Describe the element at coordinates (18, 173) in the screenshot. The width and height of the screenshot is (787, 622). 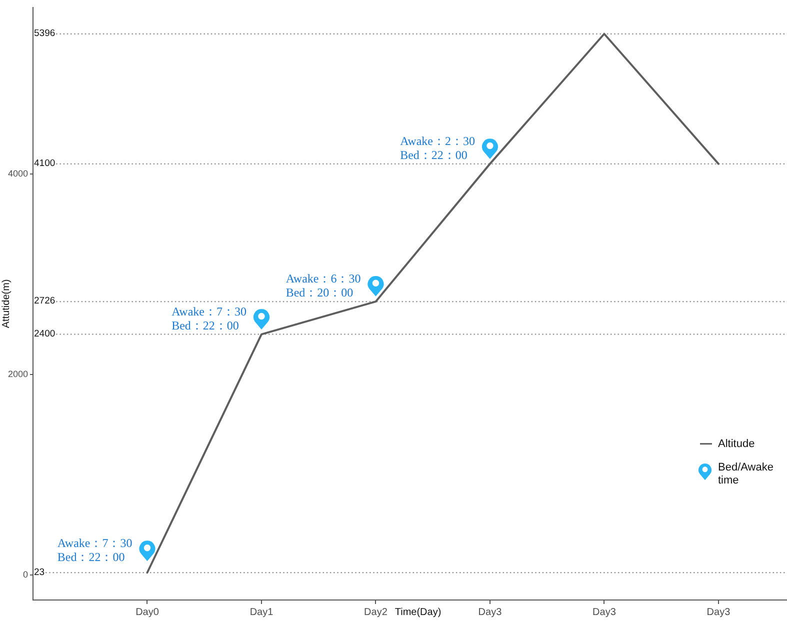
I see `y-tick-label: 4000` at that location.